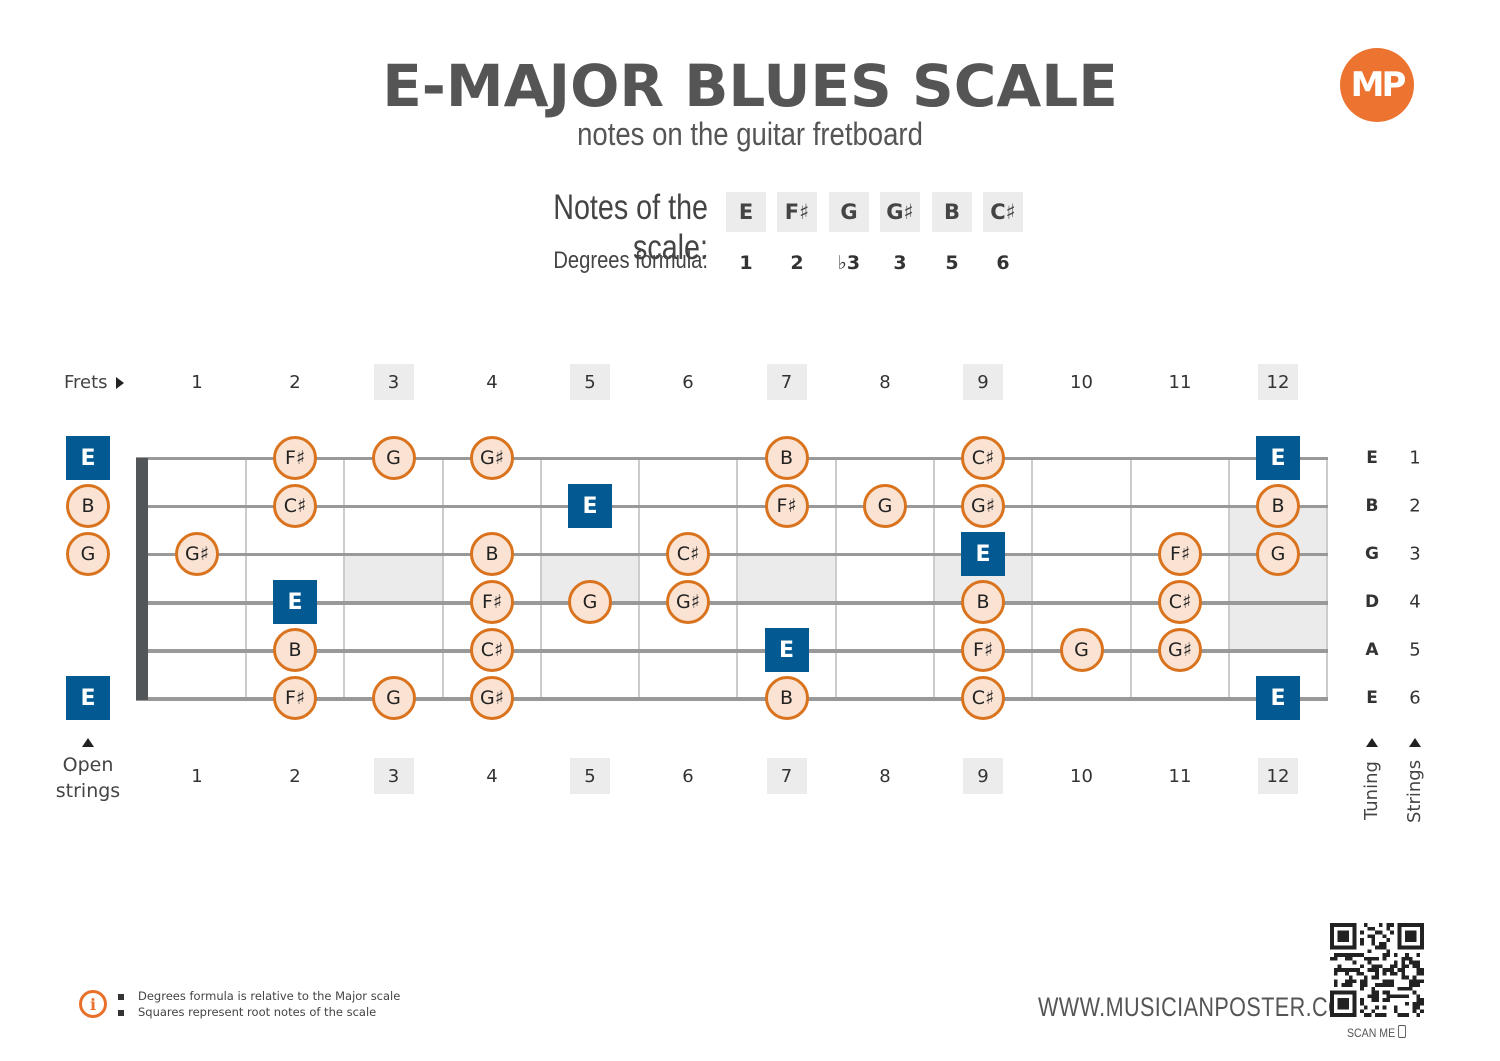 The height and width of the screenshot is (1061, 1500). What do you see at coordinates (900, 212) in the screenshot?
I see `scale-note-chip: G♯` at bounding box center [900, 212].